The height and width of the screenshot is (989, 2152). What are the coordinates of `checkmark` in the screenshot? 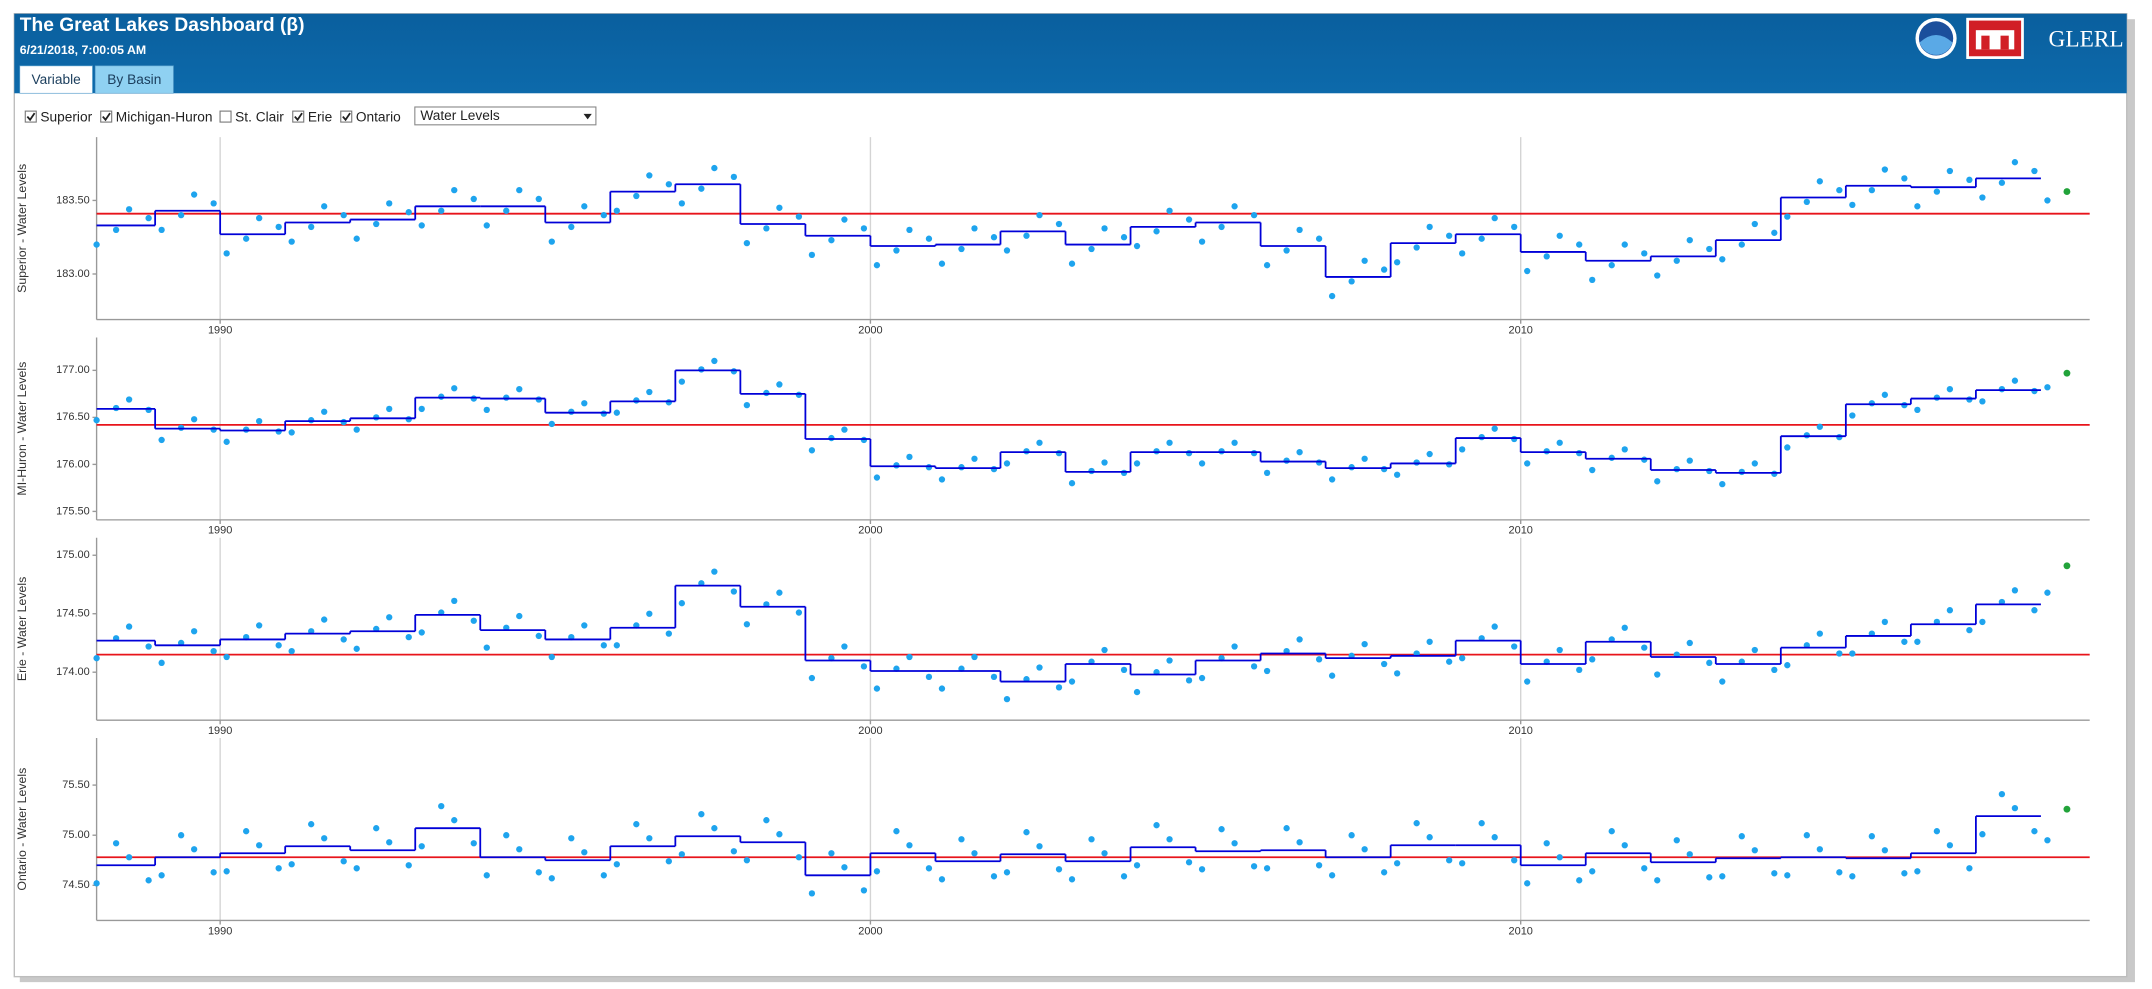 It's located at (106, 117).